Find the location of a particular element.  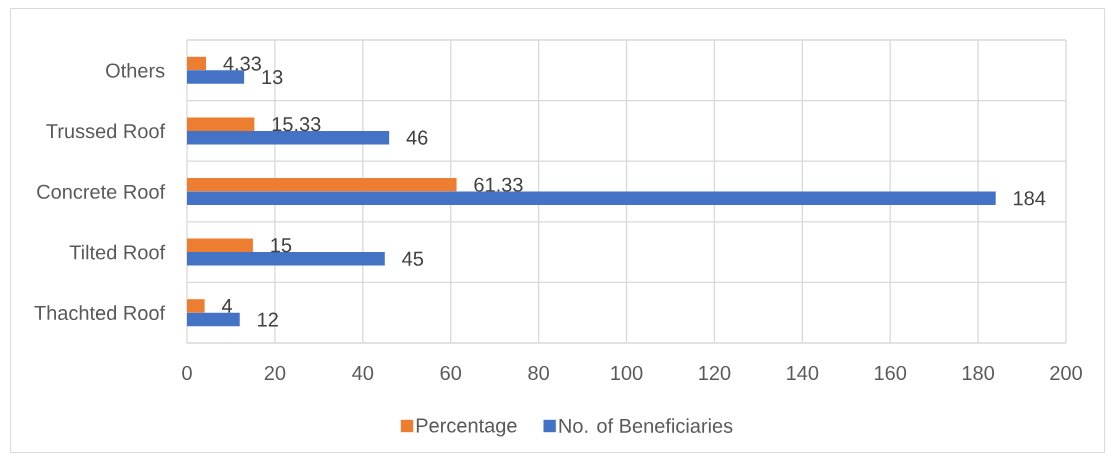

x-tick-label: 120 is located at coordinates (715, 373).